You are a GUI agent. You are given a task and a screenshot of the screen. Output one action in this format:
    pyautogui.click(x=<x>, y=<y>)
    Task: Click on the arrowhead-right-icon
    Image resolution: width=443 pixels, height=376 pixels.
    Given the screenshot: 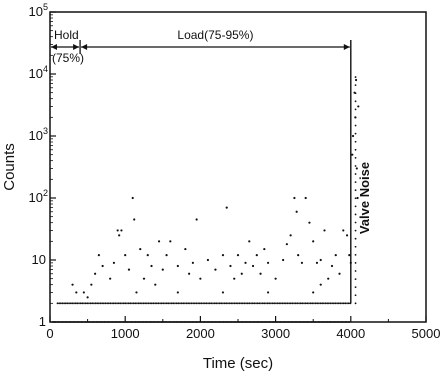 What is the action you would take?
    pyautogui.click(x=346, y=47)
    